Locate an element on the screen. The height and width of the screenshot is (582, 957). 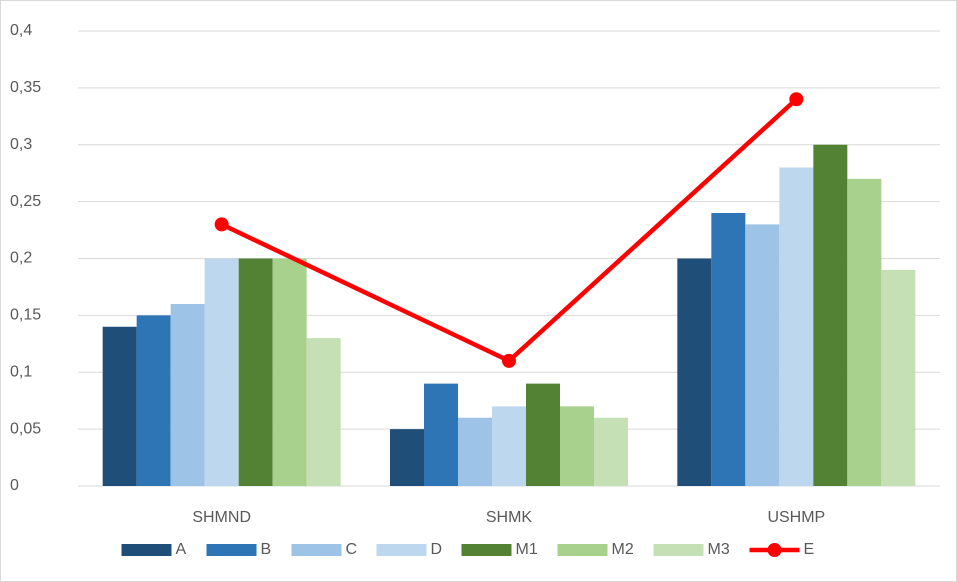
x-tick-label: USHMP is located at coordinates (796, 517).